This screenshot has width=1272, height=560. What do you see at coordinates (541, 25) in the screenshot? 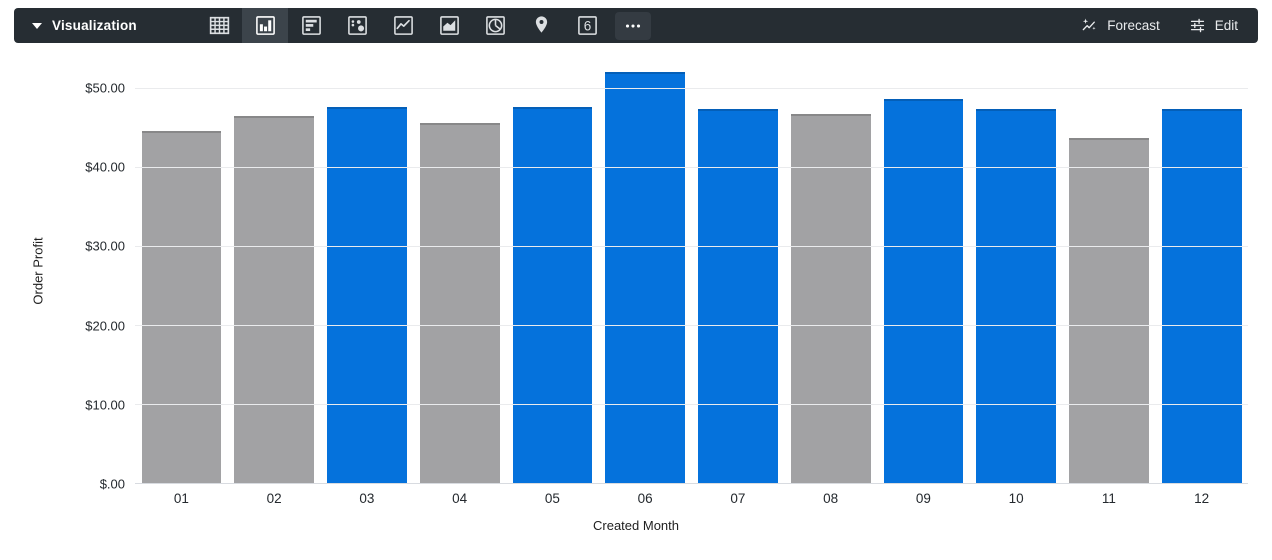
I see `map-pin-icon` at bounding box center [541, 25].